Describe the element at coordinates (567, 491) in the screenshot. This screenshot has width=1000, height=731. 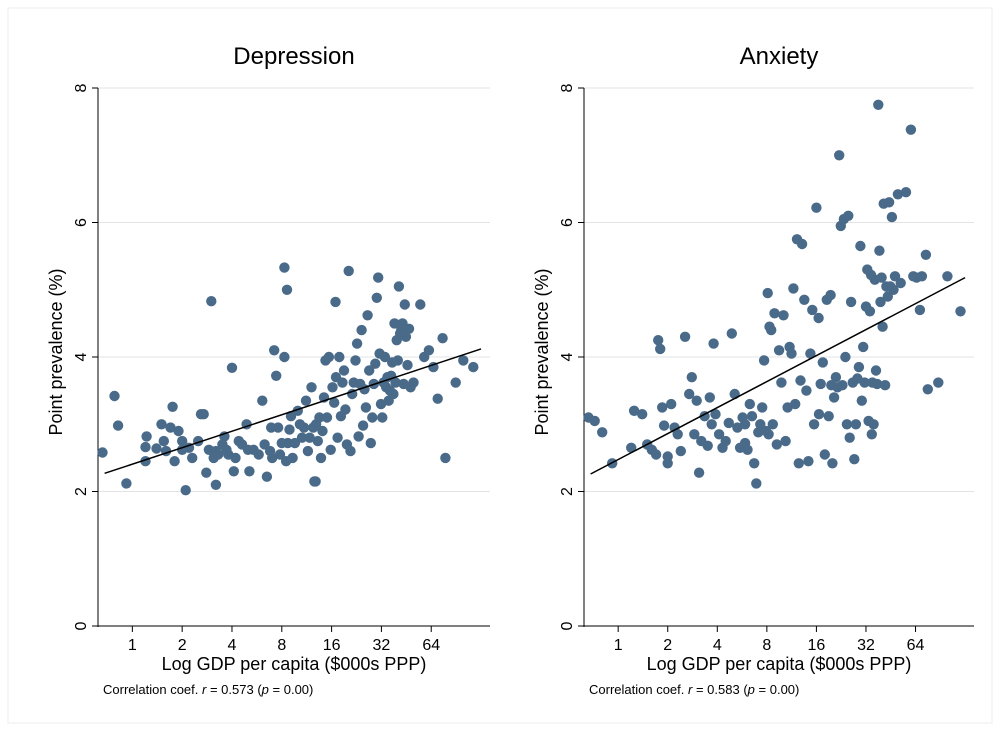
I see `y-tick-label: 2` at that location.